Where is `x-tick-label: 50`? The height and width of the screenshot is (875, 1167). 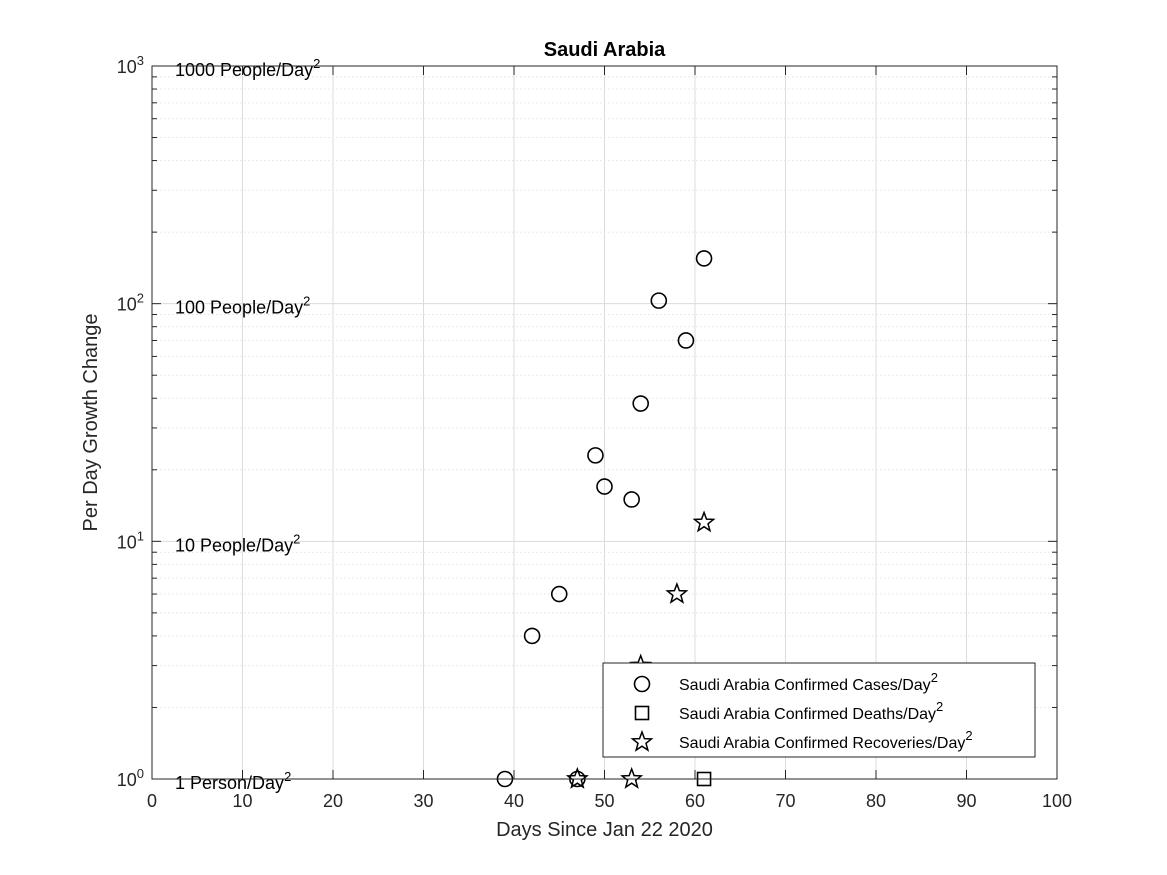
x-tick-label: 50 is located at coordinates (604, 801).